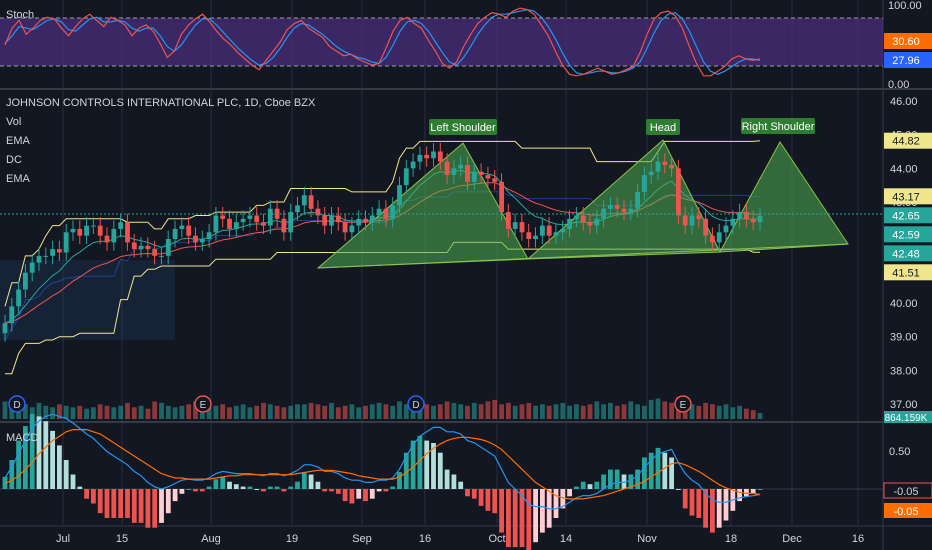  What do you see at coordinates (623, 199) in the screenshot?
I see `head-shape` at bounding box center [623, 199].